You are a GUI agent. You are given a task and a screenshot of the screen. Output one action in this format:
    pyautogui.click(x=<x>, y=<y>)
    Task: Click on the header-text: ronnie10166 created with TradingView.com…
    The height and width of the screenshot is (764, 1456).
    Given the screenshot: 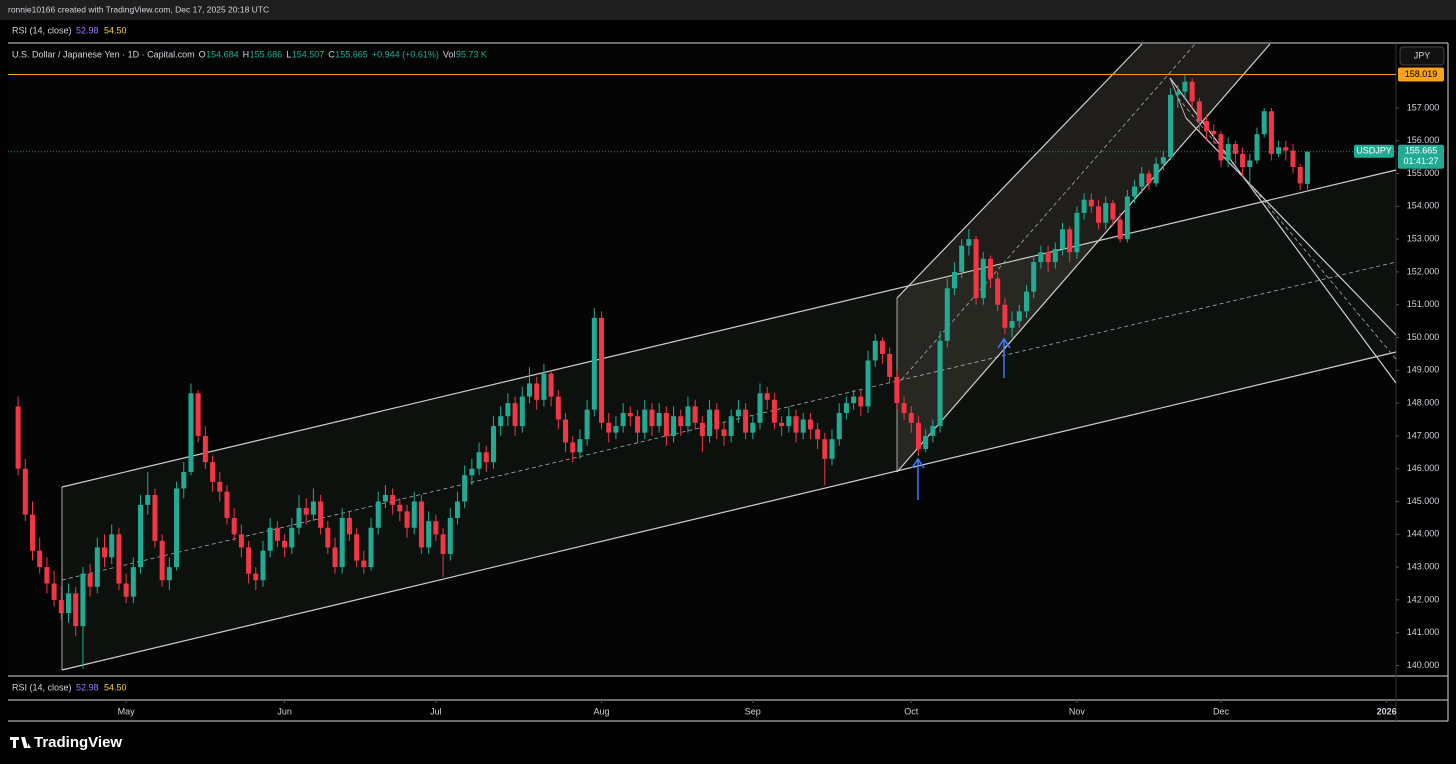 What is the action you would take?
    pyautogui.click(x=138, y=9)
    